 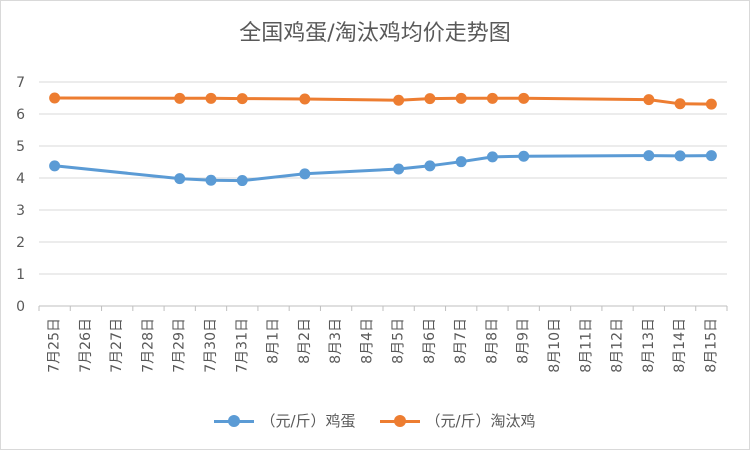 What do you see at coordinates (274, 341) in the screenshot?
I see `x-tick-label: 8月1日` at bounding box center [274, 341].